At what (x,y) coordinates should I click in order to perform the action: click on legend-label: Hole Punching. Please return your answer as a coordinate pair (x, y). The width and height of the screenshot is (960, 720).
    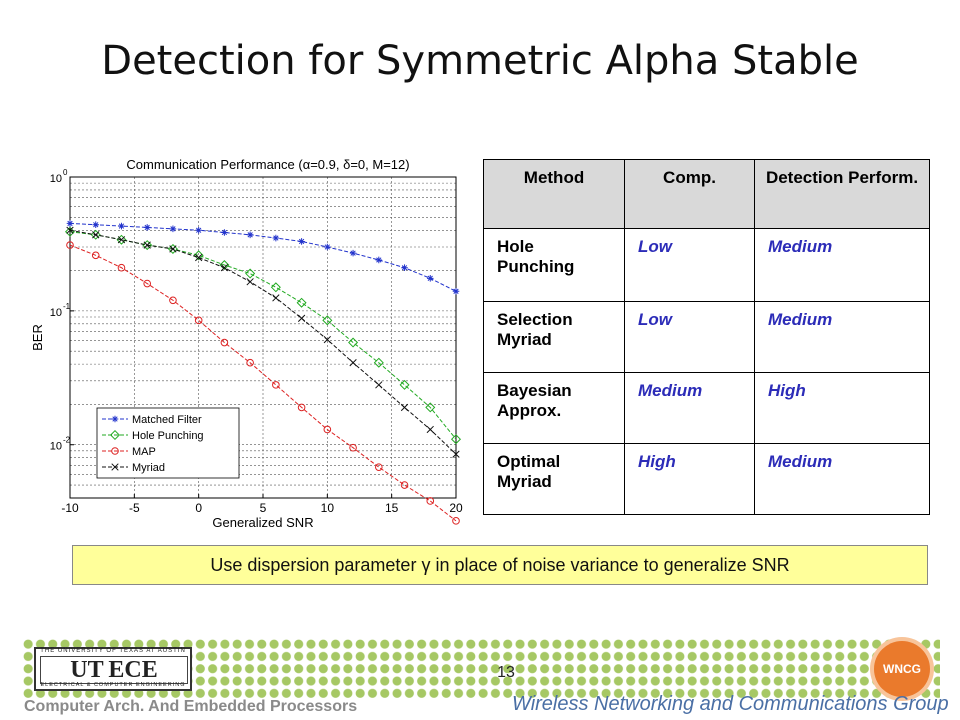
    Looking at the image, I should click on (168, 436).